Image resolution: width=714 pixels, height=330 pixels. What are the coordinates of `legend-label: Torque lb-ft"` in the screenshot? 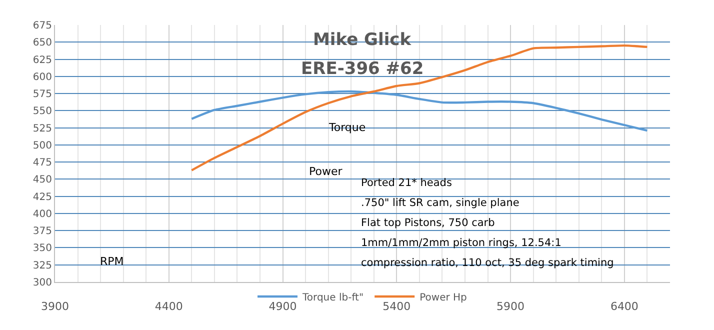 It's located at (333, 298).